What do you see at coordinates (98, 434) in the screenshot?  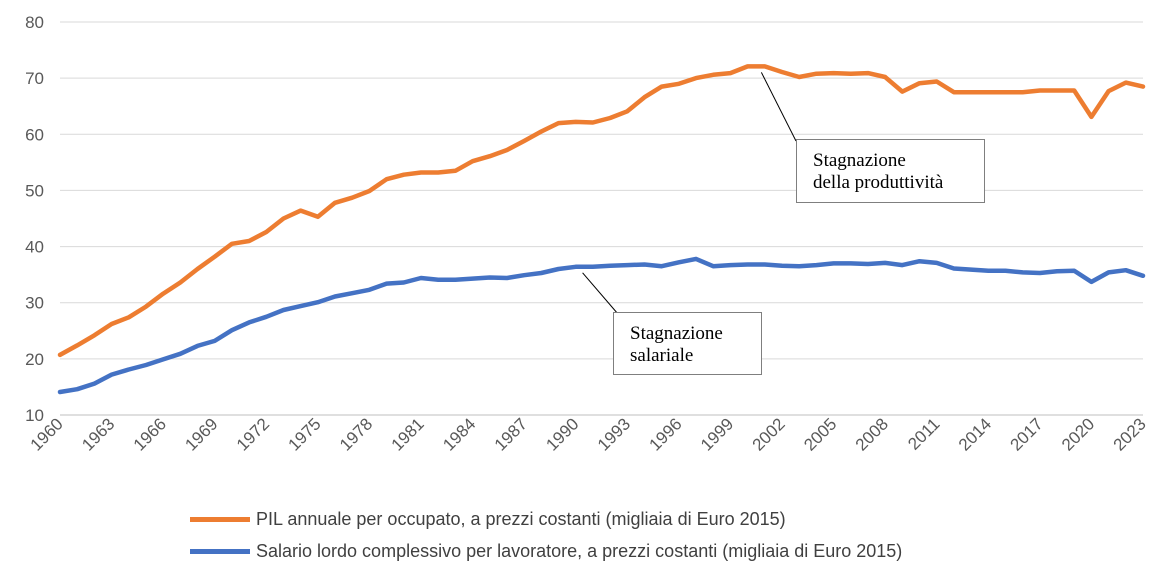 I see `x-tick-label: 1963` at bounding box center [98, 434].